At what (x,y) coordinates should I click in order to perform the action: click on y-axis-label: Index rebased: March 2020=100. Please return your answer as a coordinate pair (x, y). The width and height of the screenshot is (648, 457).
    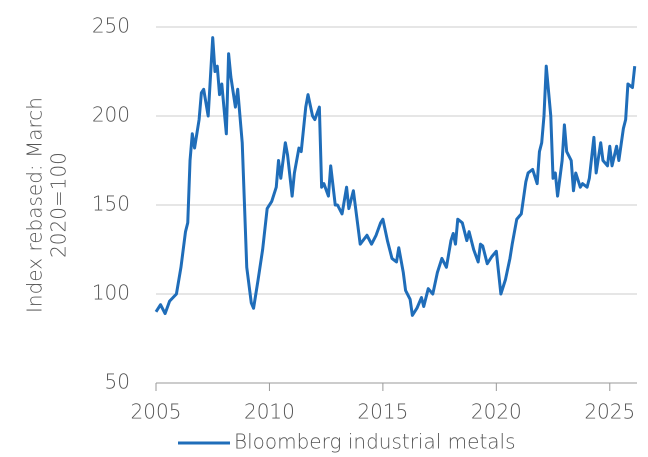
    Looking at the image, I should click on (47, 205).